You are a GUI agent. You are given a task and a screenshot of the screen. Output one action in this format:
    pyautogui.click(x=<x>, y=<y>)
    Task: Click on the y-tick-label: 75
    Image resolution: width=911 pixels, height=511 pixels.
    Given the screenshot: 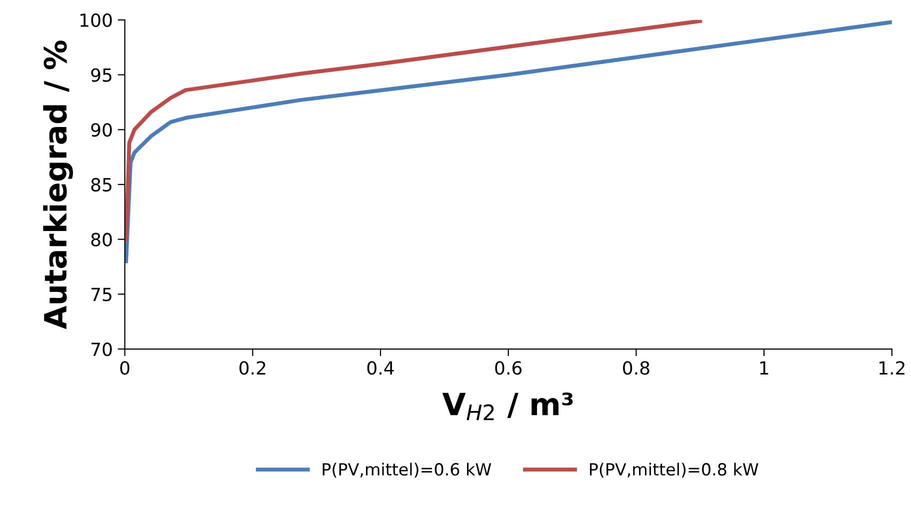 What is the action you would take?
    pyautogui.click(x=102, y=295)
    